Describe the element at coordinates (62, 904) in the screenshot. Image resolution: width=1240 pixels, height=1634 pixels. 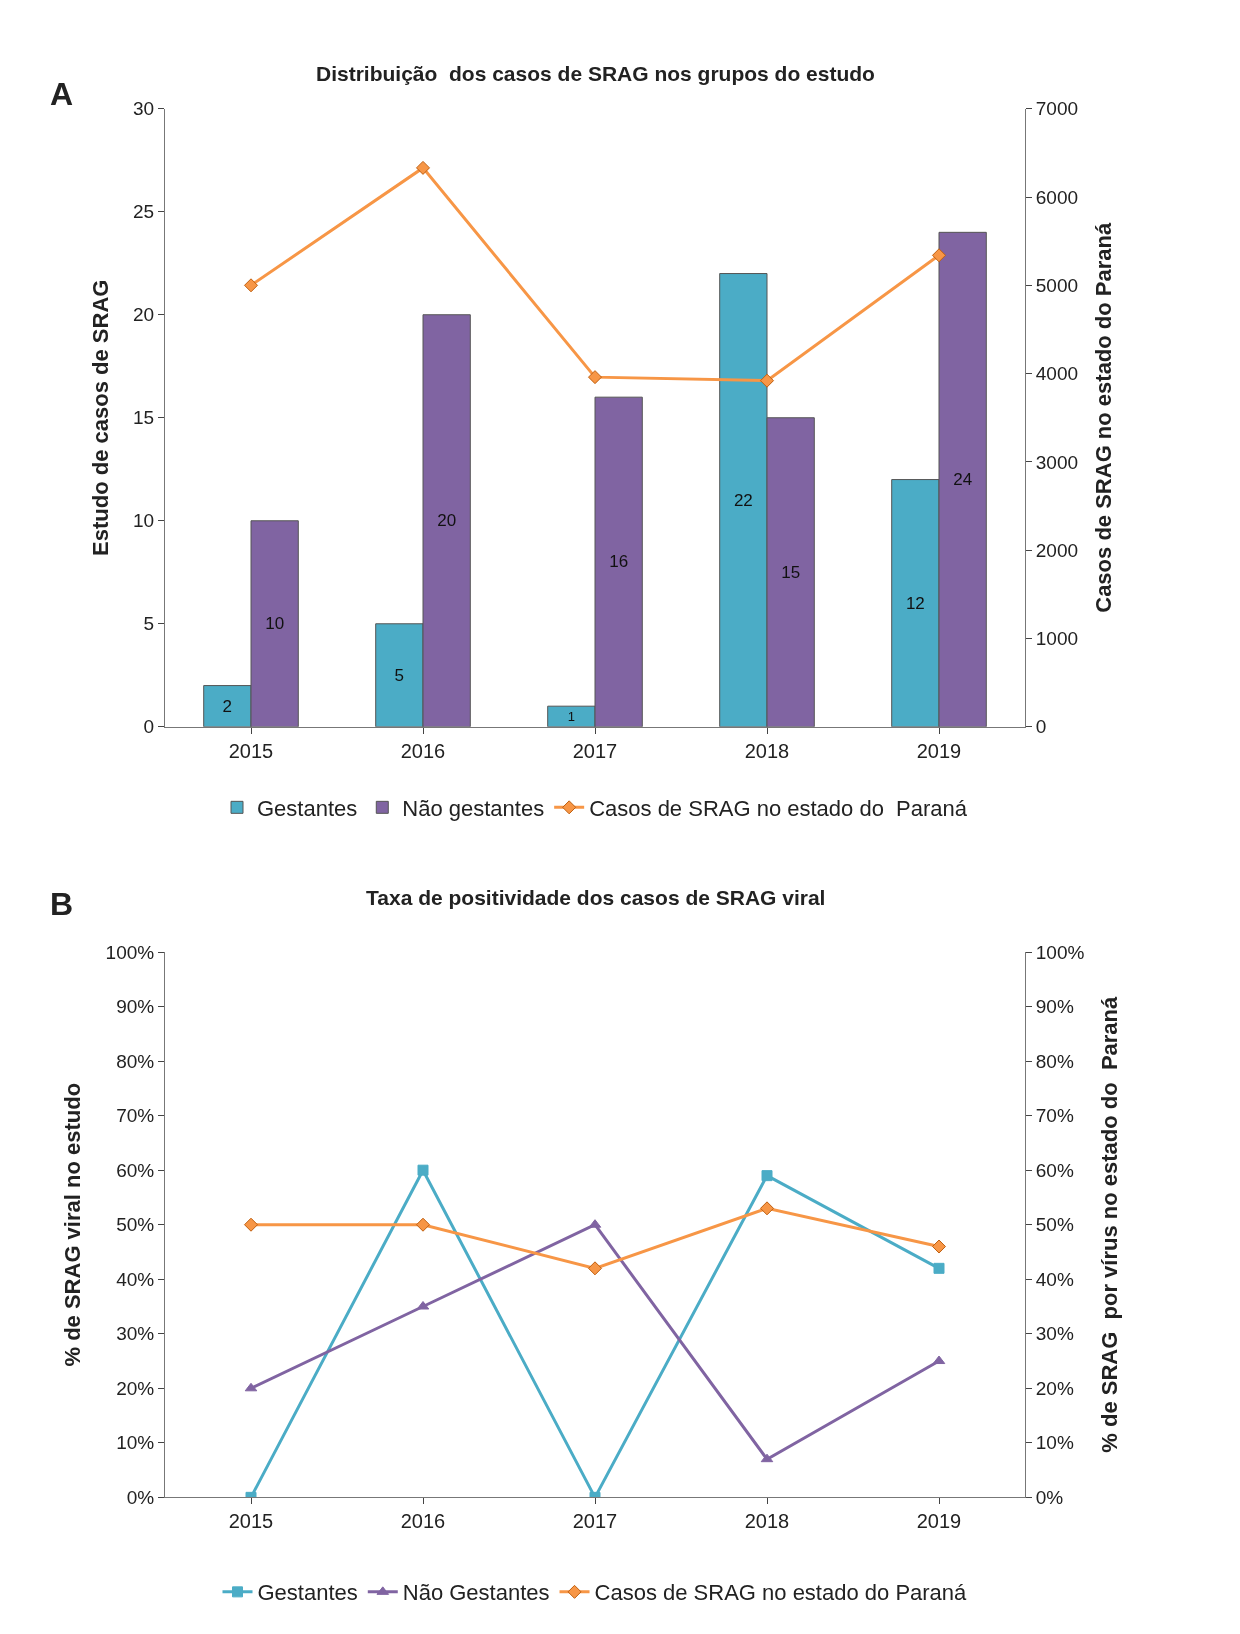
I see `text: B` at that location.